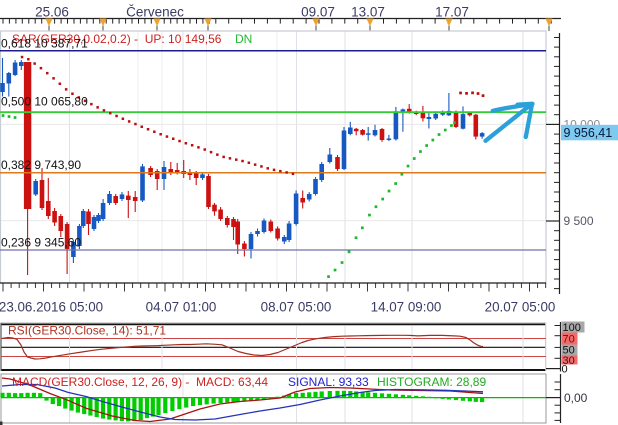 The image size is (618, 425). I want to click on svg-text: 08.07 05:00, so click(296, 307).